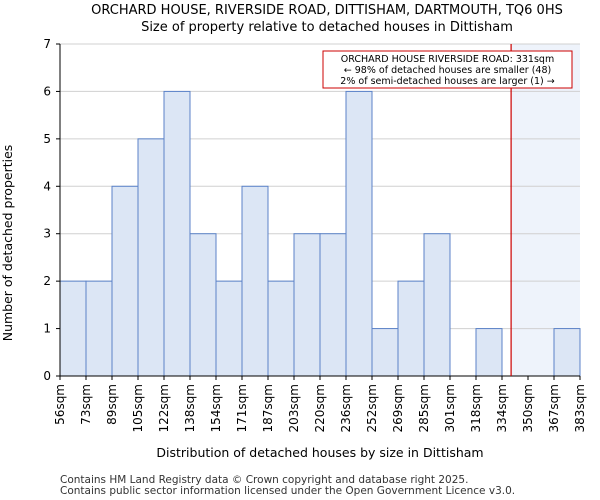  What do you see at coordinates (242, 408) in the screenshot?
I see `x-tick-label: 171sqm` at bounding box center [242, 408].